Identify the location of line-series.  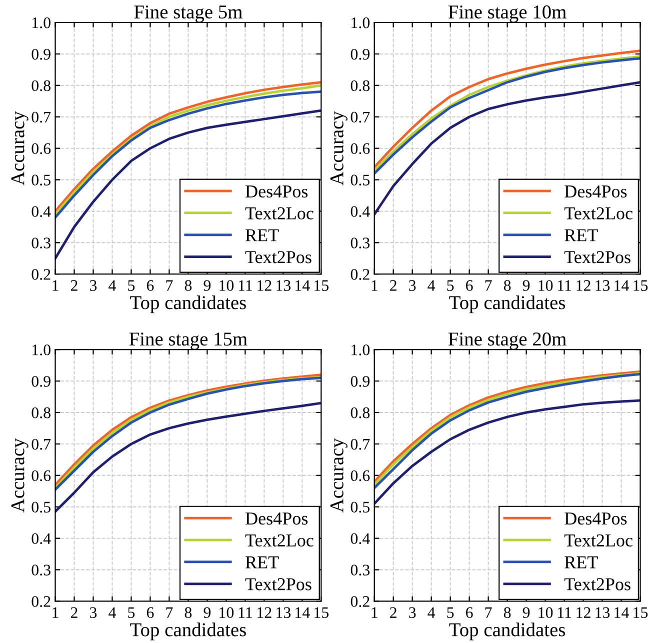
(188, 457).